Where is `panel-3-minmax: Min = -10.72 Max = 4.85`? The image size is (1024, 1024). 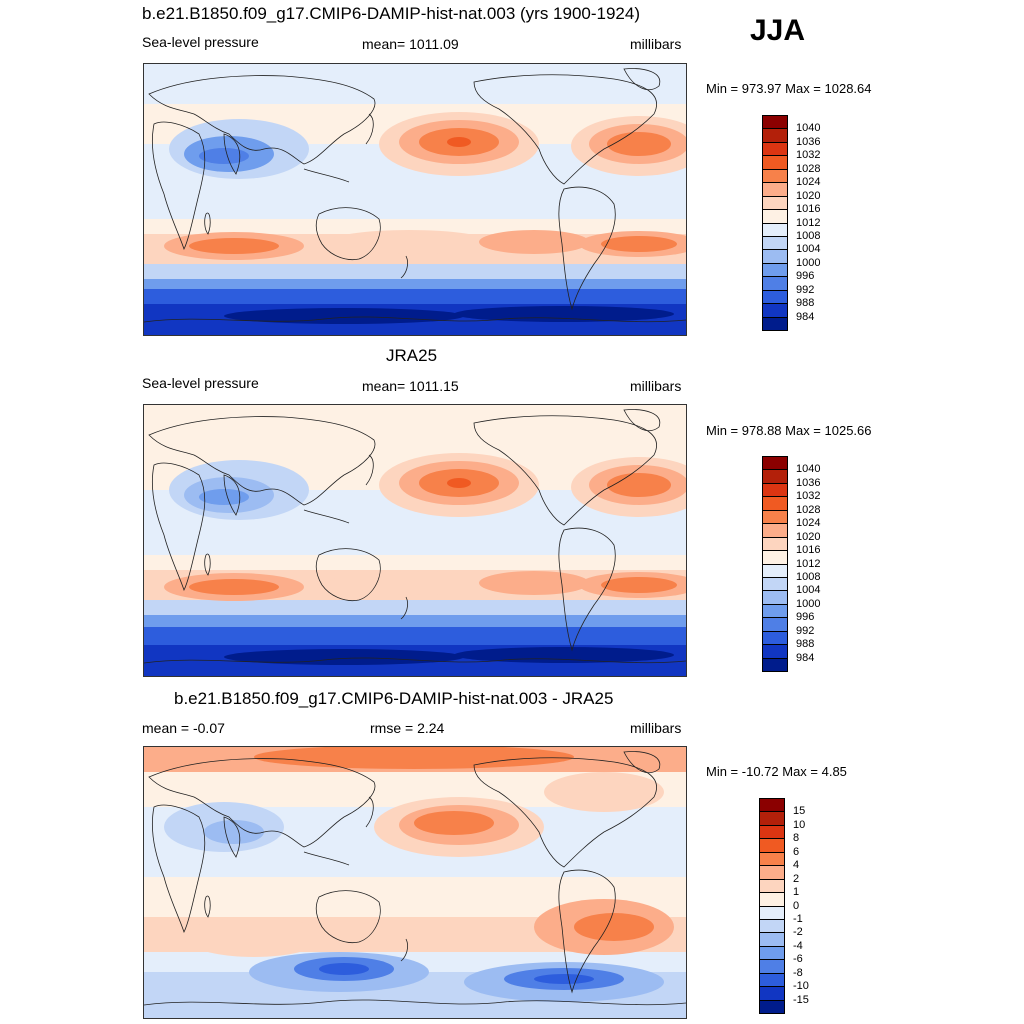
panel-3-minmax: Min = -10.72 Max = 4.85 is located at coordinates (776, 771).